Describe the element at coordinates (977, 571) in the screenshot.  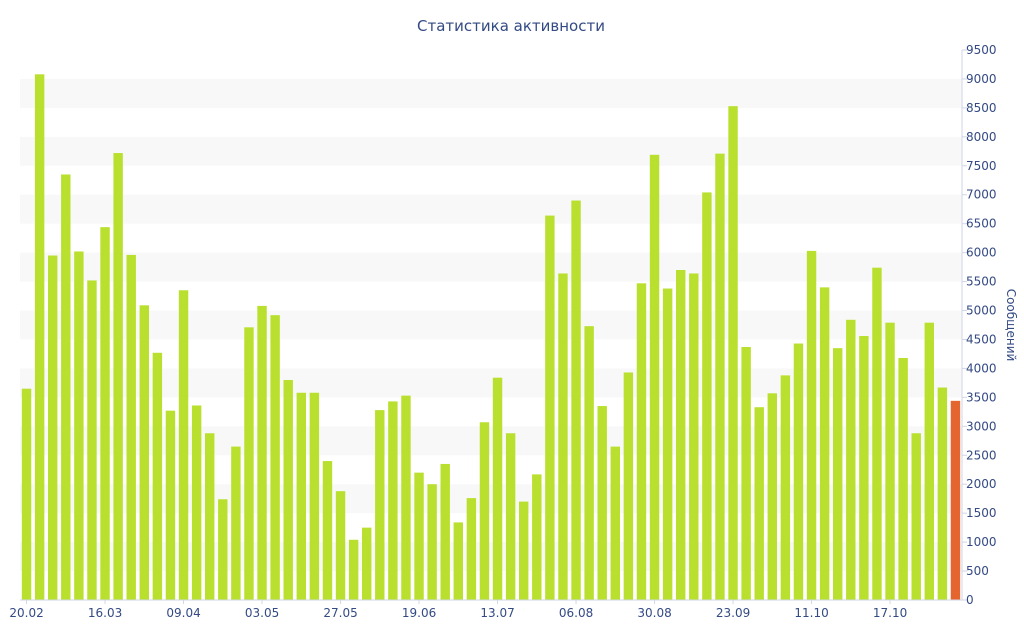
I see `y-tick-label: 500` at that location.